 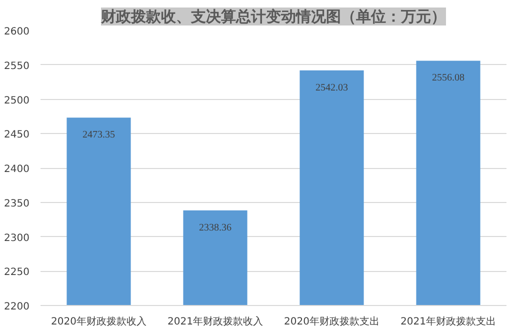 What do you see at coordinates (98, 322) in the screenshot?
I see `x-tick-label: 2020年财政拨款收入` at bounding box center [98, 322].